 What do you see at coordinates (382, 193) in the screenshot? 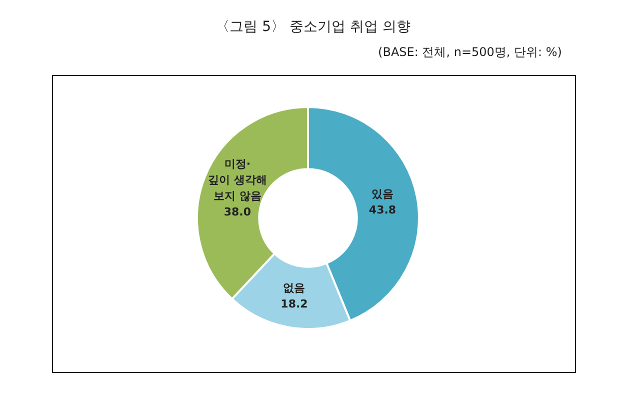
I see `slice-label: 있음` at bounding box center [382, 193].